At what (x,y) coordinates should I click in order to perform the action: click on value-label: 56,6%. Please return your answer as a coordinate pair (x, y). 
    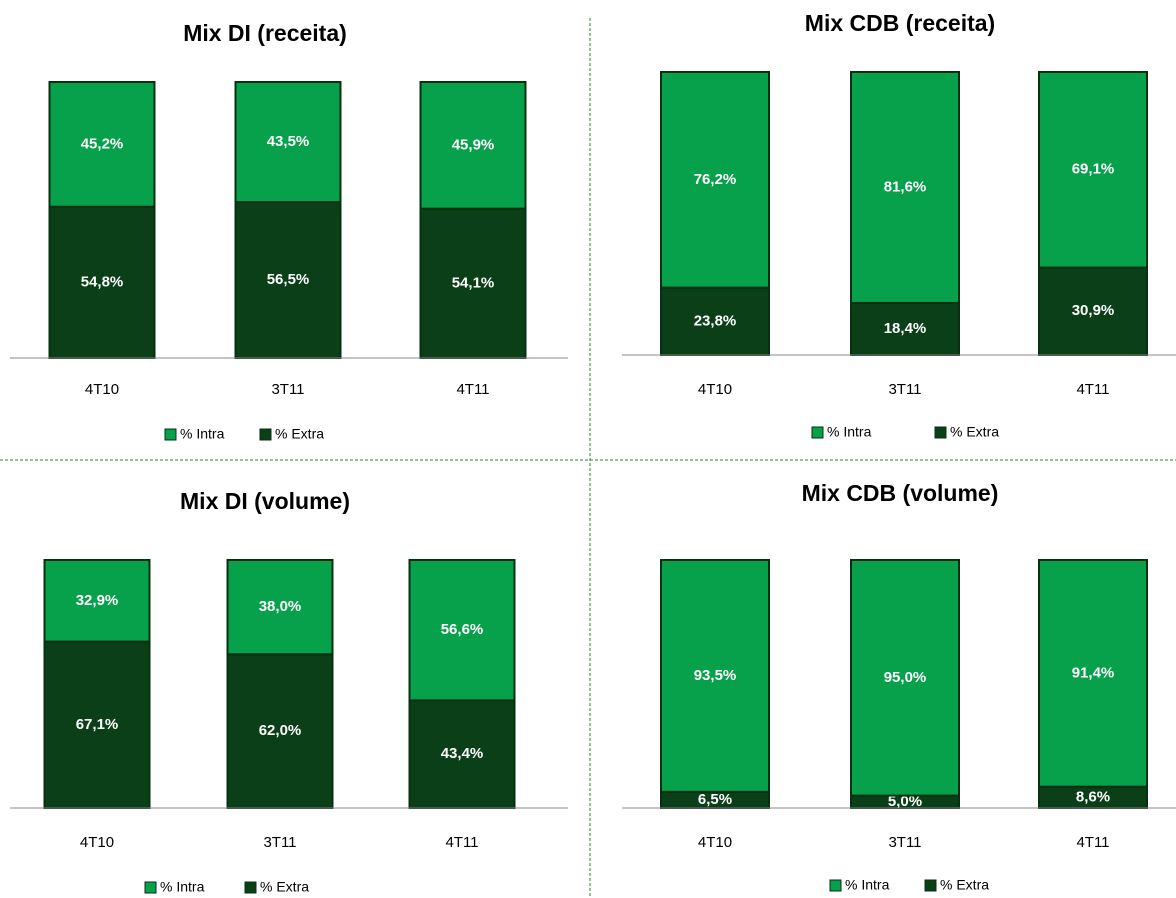
    Looking at the image, I should click on (462, 629).